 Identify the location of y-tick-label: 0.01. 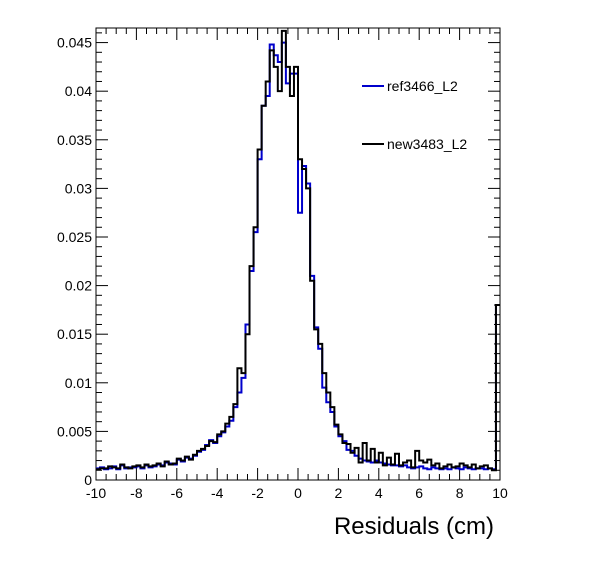
(78, 383).